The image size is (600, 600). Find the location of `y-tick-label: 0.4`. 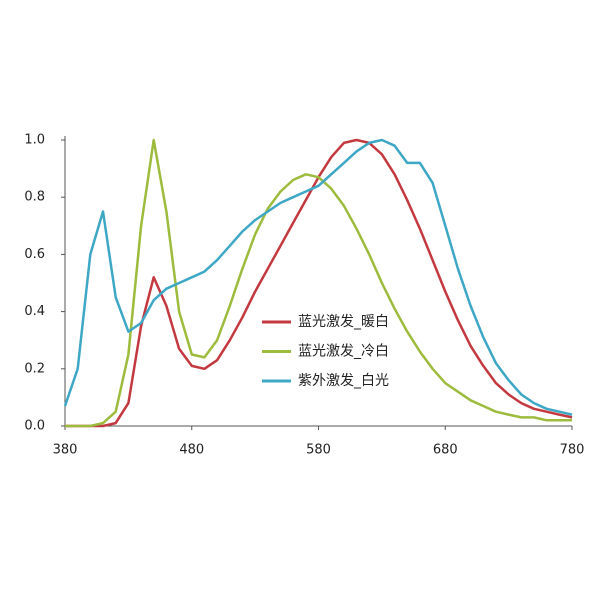

y-tick-label: 0.4 is located at coordinates (34, 311).